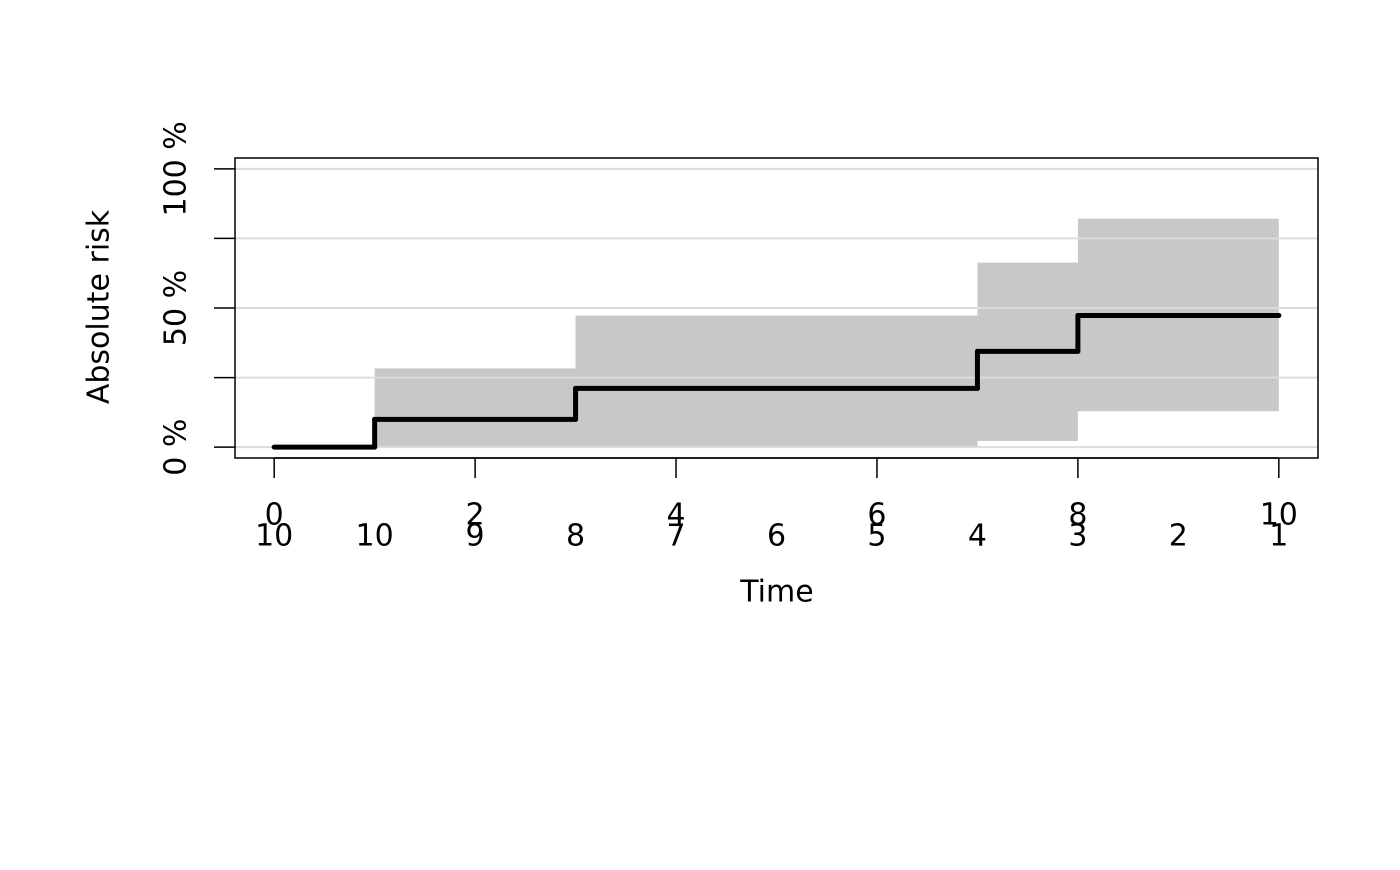 This screenshot has width=1400, height=870. What do you see at coordinates (274, 515) in the screenshot?
I see `x-tick-label: 0` at bounding box center [274, 515].